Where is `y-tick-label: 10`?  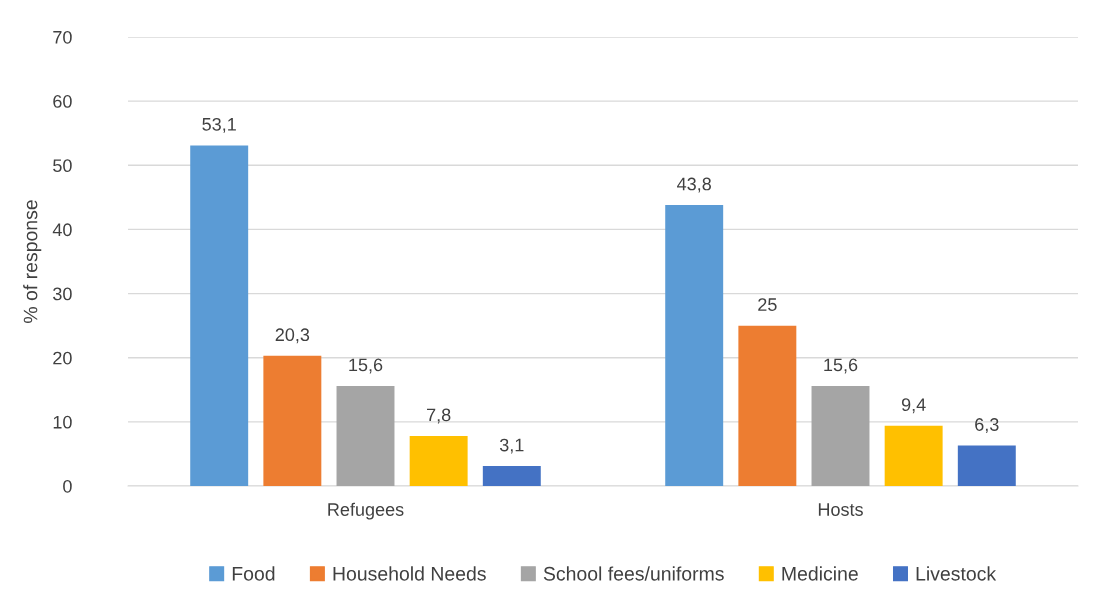
y-tick-label: 10 is located at coordinates (62, 422).